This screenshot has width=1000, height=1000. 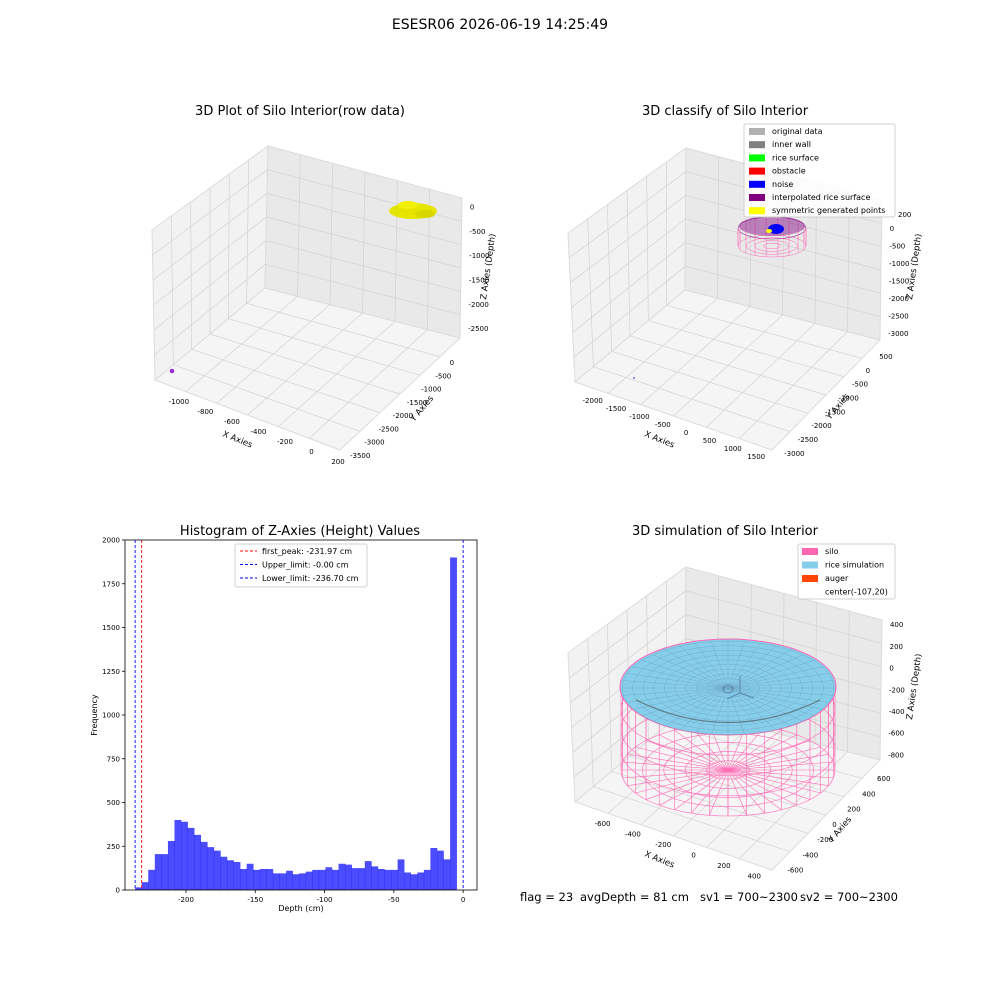 I want to click on p1-ztick: 0, so click(x=472, y=207).